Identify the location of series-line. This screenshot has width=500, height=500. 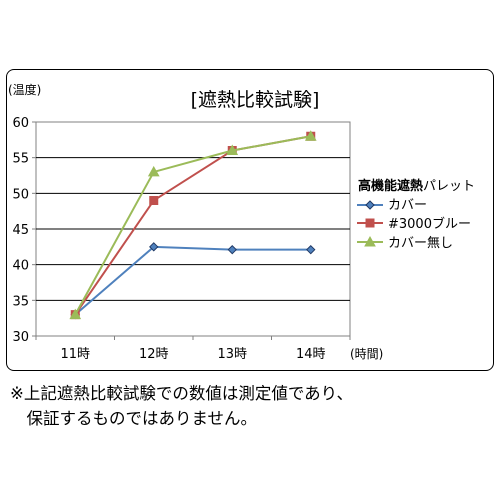
(192, 280).